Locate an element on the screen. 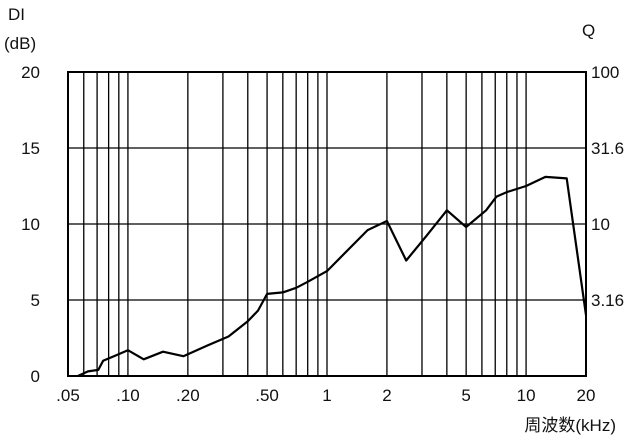 This screenshot has height=439, width=634. y-axis-label-line1: DI is located at coordinates (16, 14).